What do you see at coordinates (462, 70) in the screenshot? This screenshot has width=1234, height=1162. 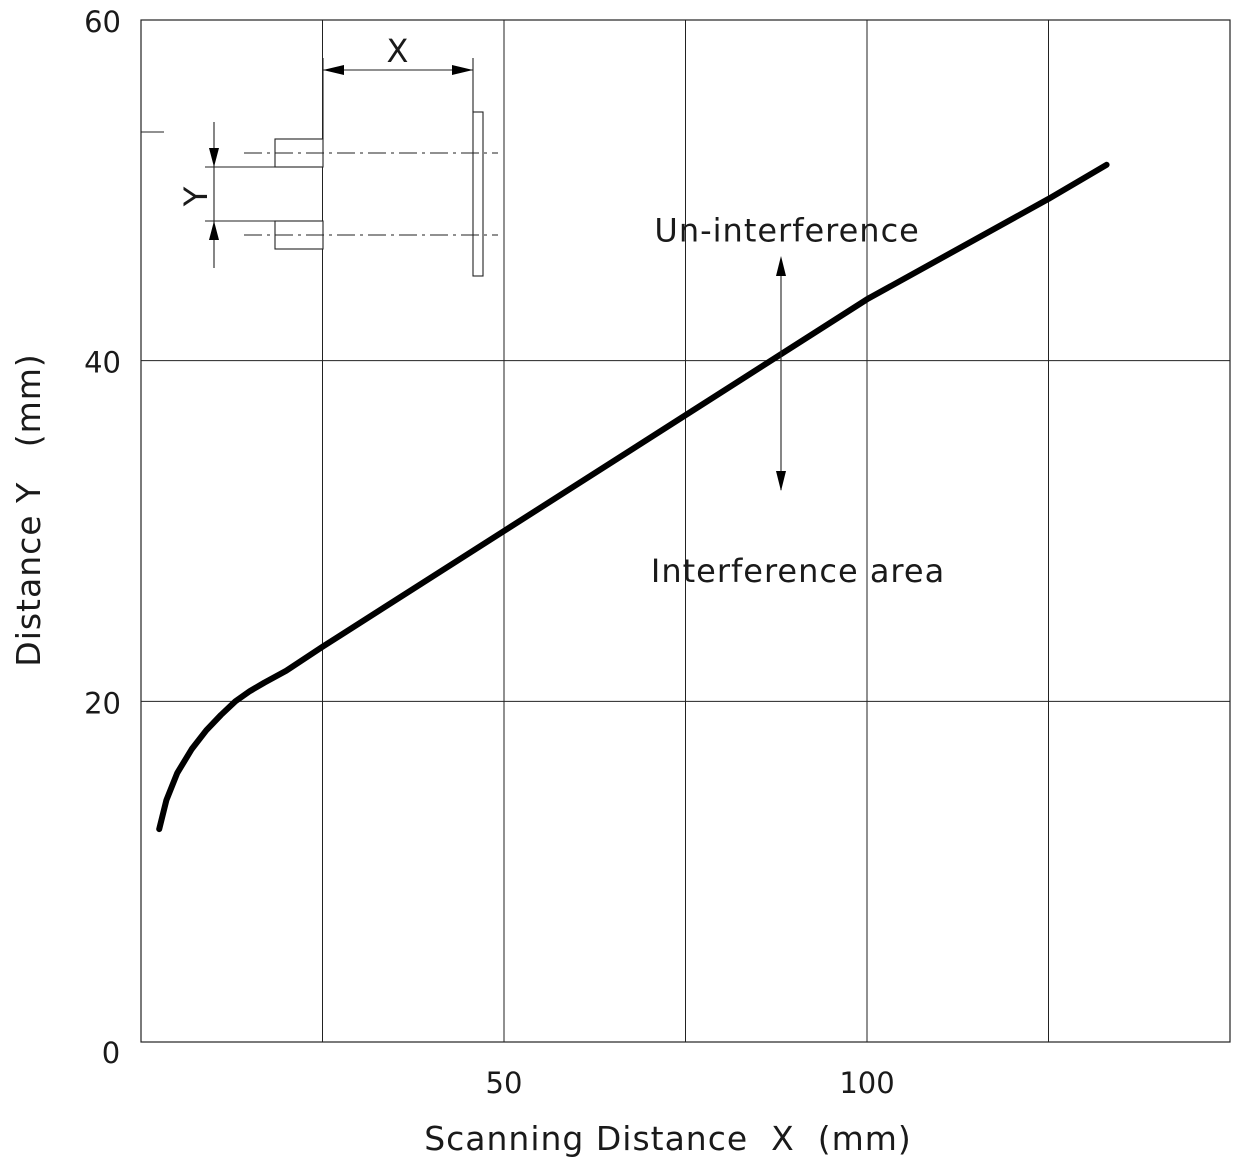 I see `inset-x-arrow-right` at bounding box center [462, 70].